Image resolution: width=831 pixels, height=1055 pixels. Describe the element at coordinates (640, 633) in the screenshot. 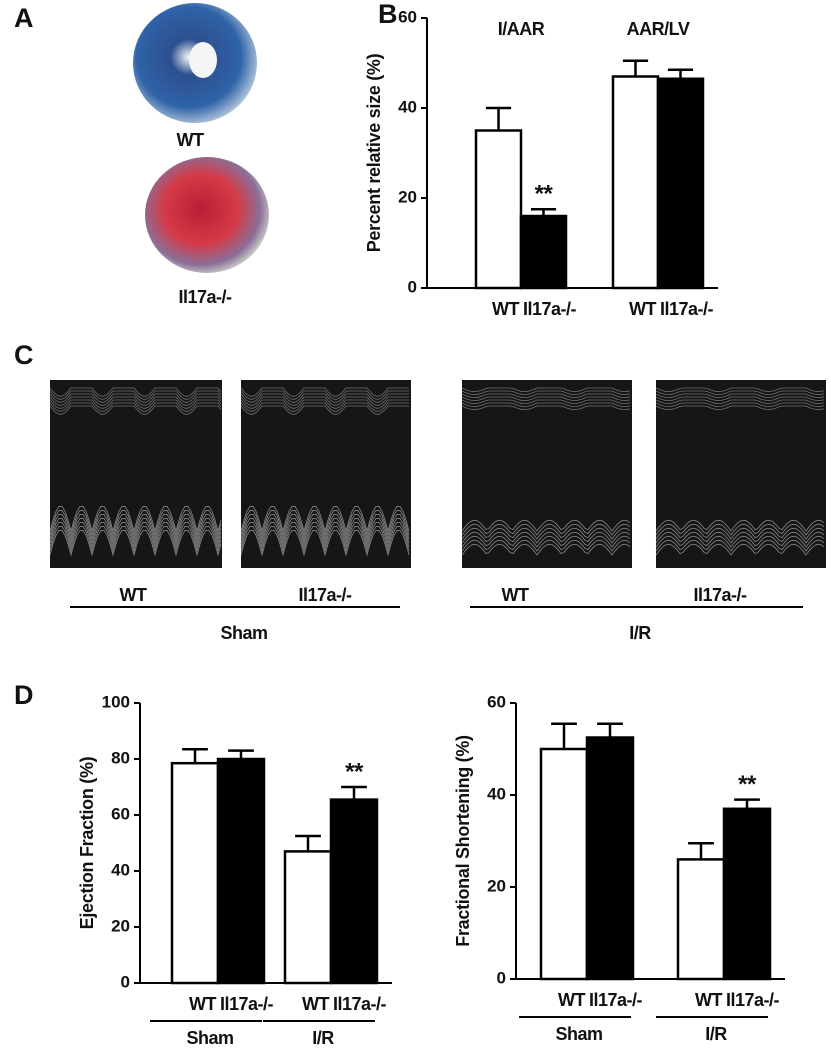

I see `group-label: I/R` at that location.